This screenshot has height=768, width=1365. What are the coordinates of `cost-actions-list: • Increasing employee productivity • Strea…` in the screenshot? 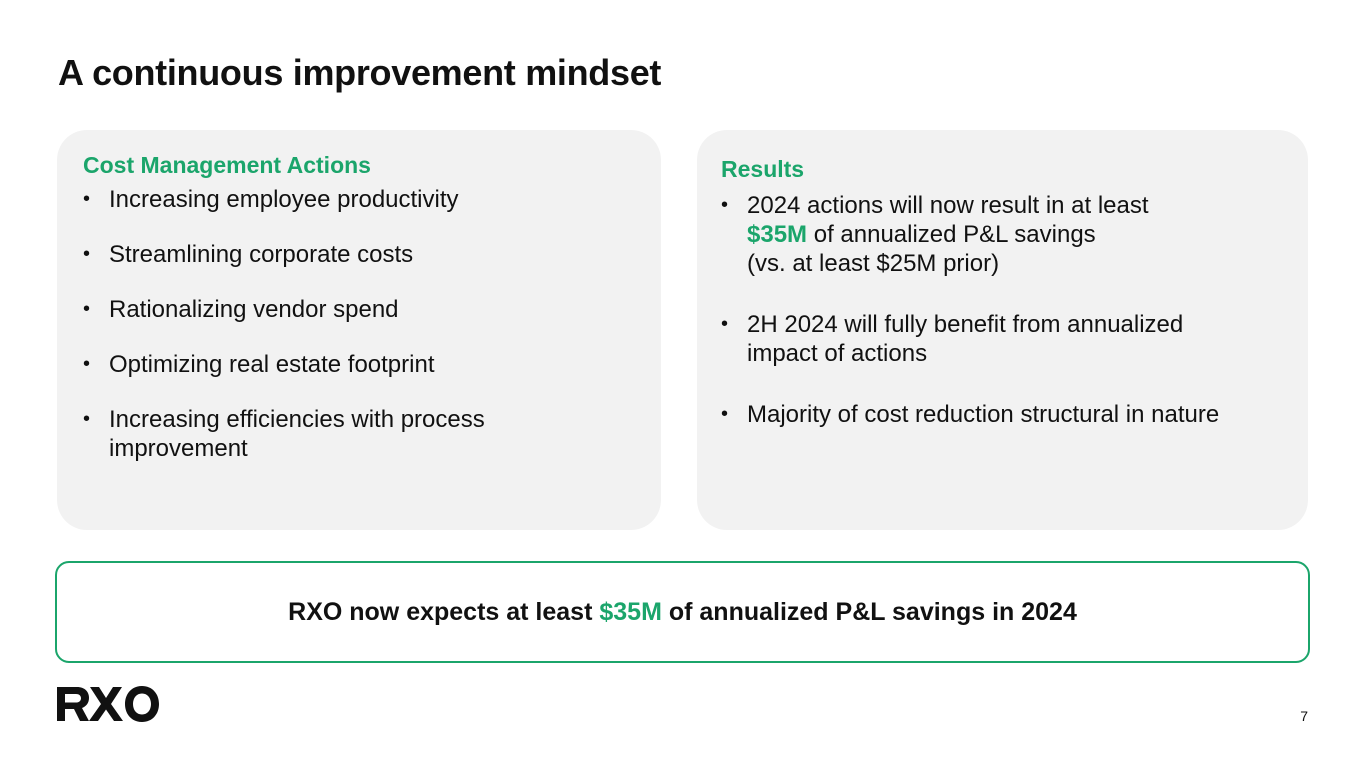 It's located at (359, 324).